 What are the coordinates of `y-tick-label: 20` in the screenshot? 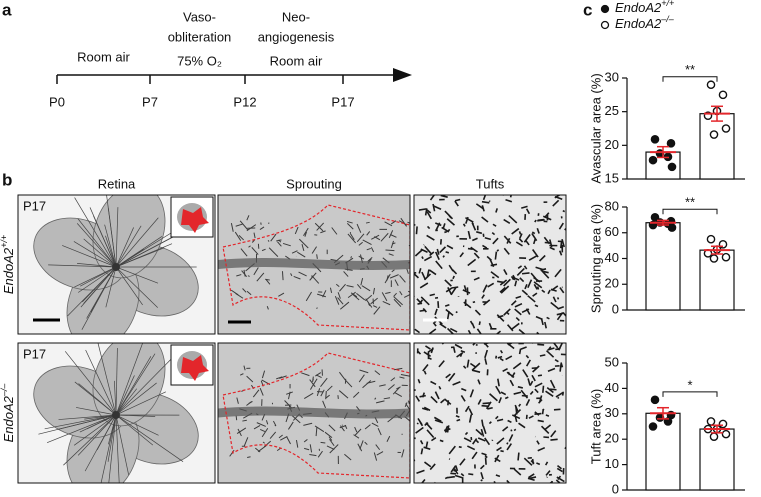 It's located at (612, 438).